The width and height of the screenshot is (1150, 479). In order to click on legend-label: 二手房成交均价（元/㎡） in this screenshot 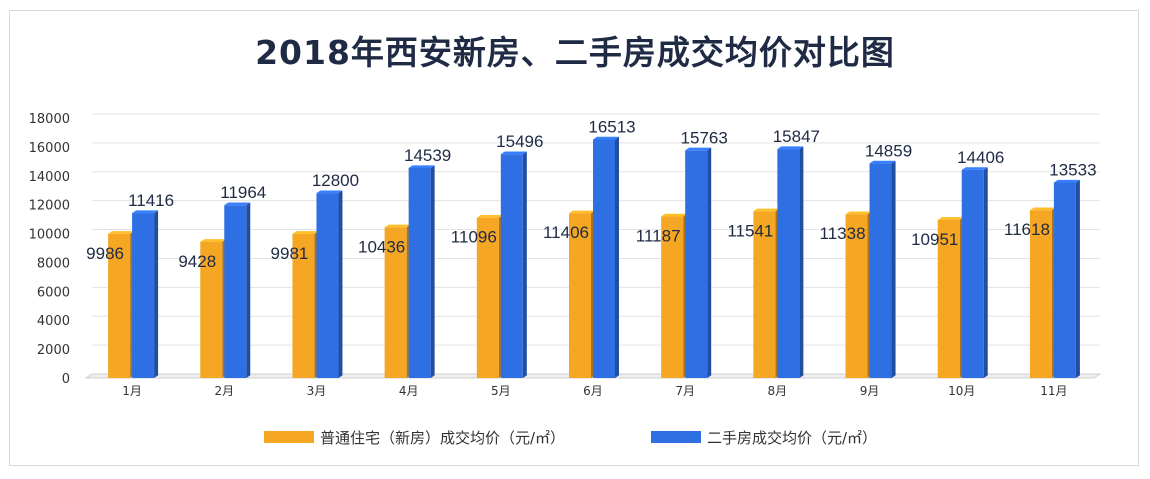, I will do `click(792, 438)`.